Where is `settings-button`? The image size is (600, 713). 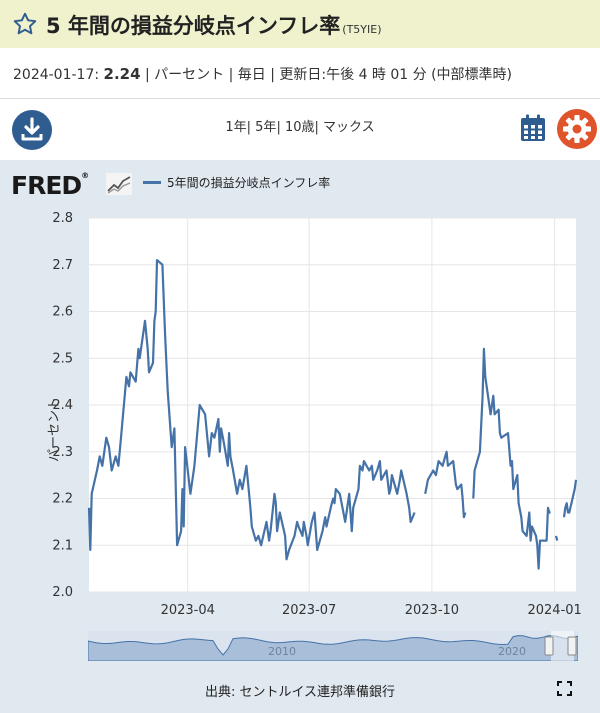 settings-button is located at coordinates (577, 129).